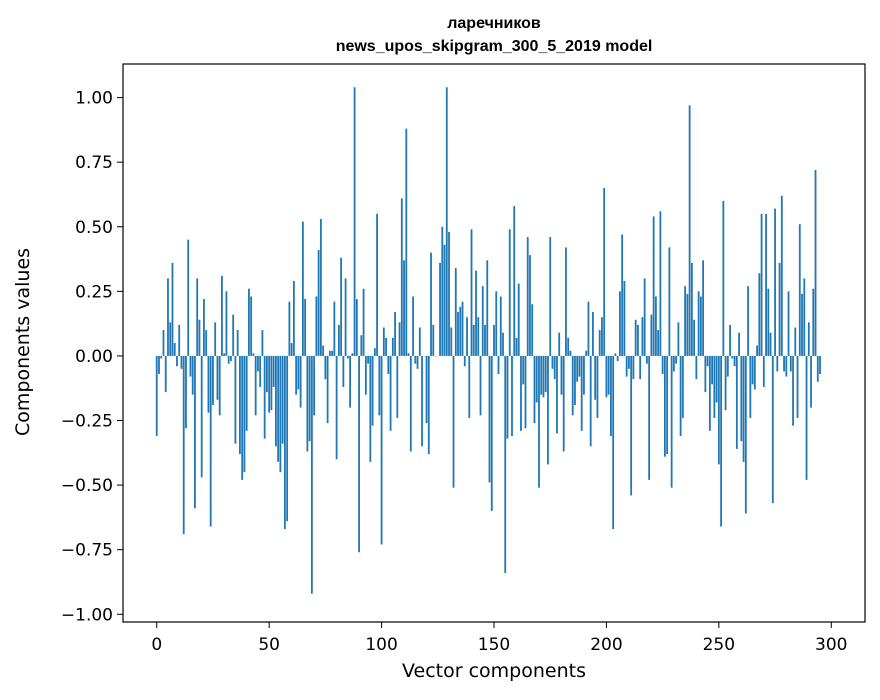 The height and width of the screenshot is (700, 880). I want to click on y-tick-label: 1.00, so click(94, 99).